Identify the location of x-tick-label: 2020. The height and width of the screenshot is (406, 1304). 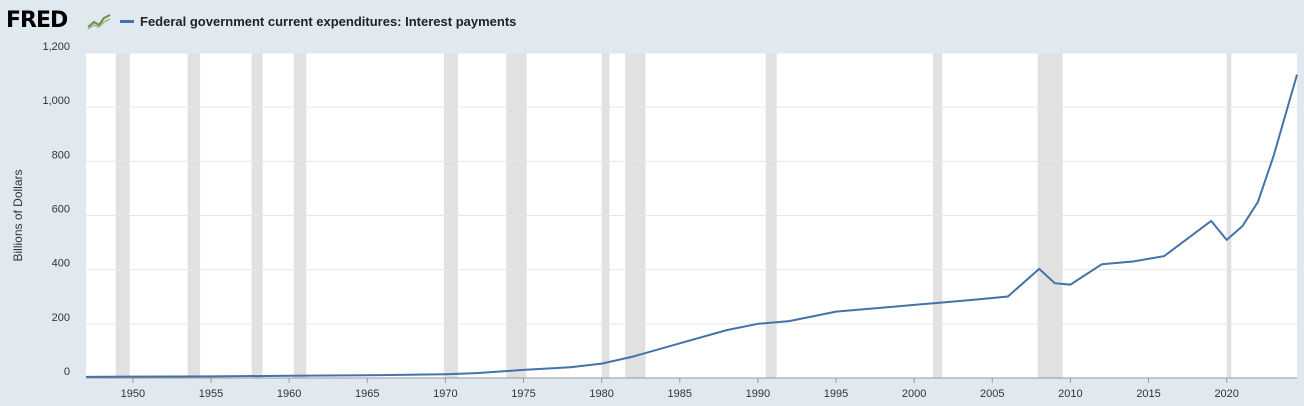
(1226, 394).